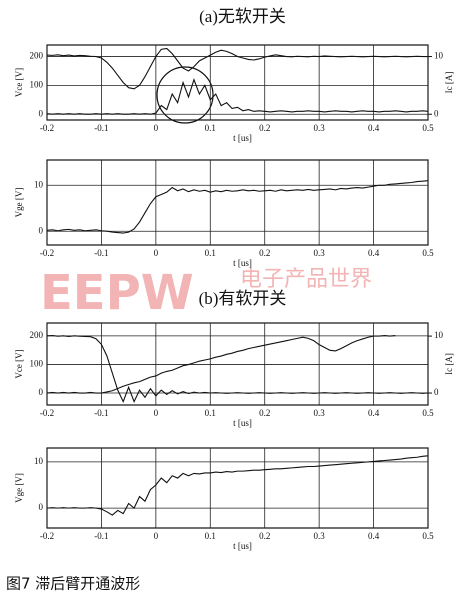  Describe the element at coordinates (185, 95) in the screenshot. I see `highlight-circle` at that location.